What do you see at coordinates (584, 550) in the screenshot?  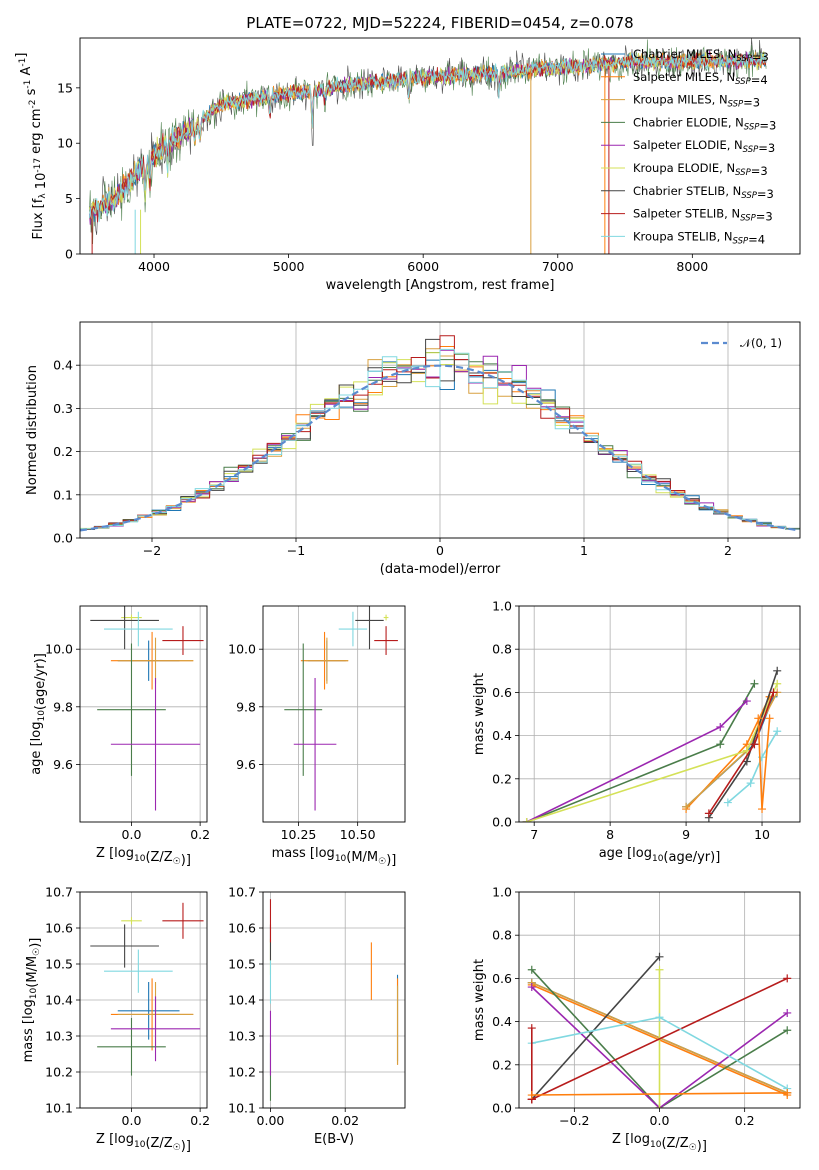 I see `x-tick-label: 1` at bounding box center [584, 550].